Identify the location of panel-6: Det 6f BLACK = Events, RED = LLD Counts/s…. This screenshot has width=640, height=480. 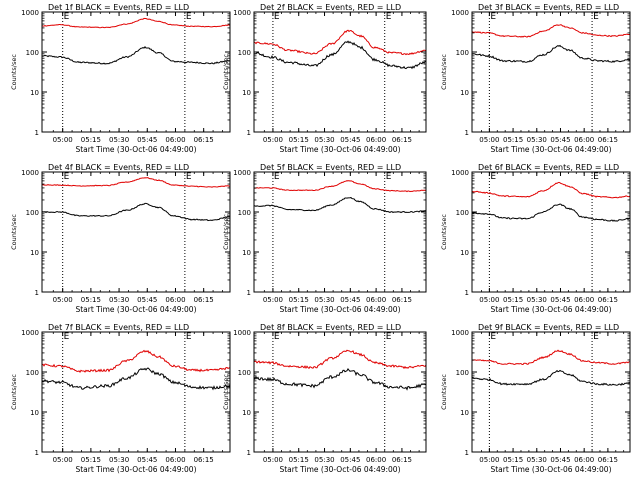
(535, 238).